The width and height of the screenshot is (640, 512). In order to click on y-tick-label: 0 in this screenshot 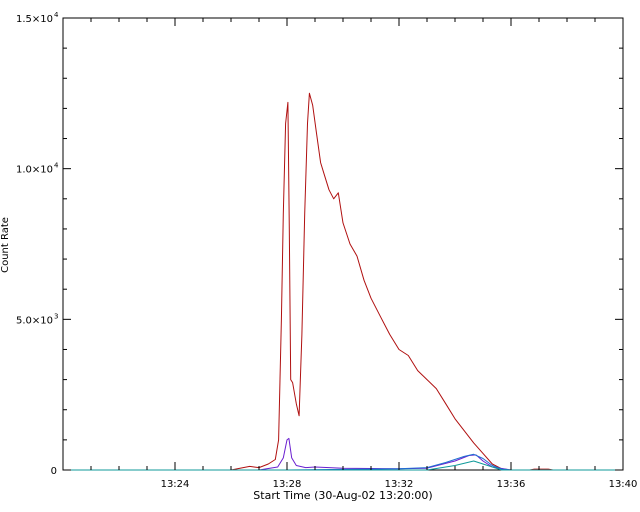, I will do `click(54, 471)`.